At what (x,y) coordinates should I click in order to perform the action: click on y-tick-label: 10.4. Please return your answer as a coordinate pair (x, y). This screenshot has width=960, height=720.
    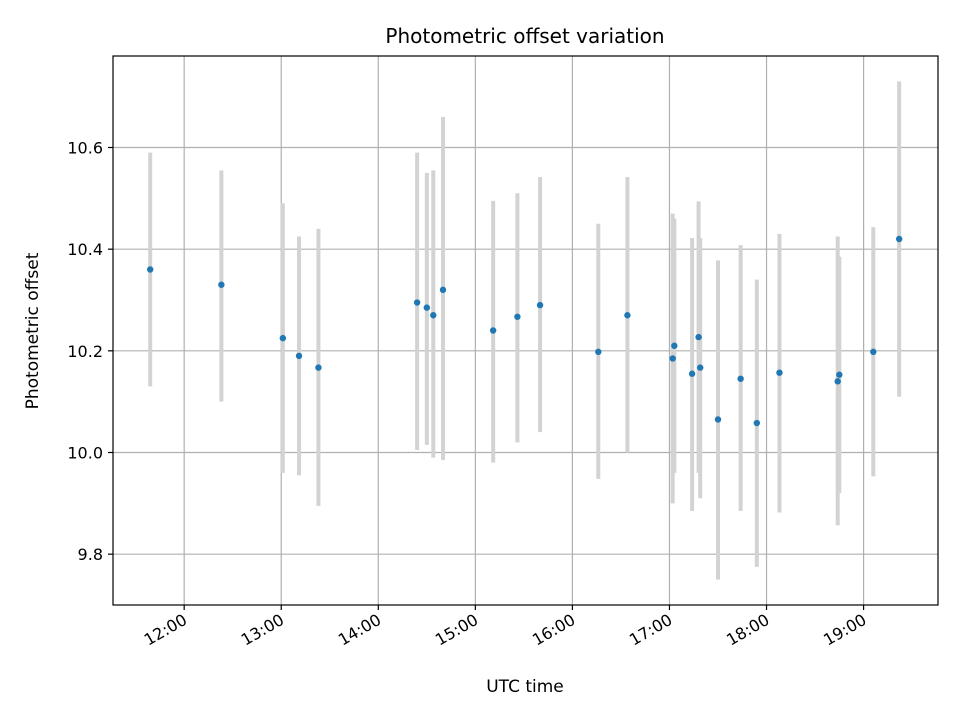
    Looking at the image, I should click on (85, 249).